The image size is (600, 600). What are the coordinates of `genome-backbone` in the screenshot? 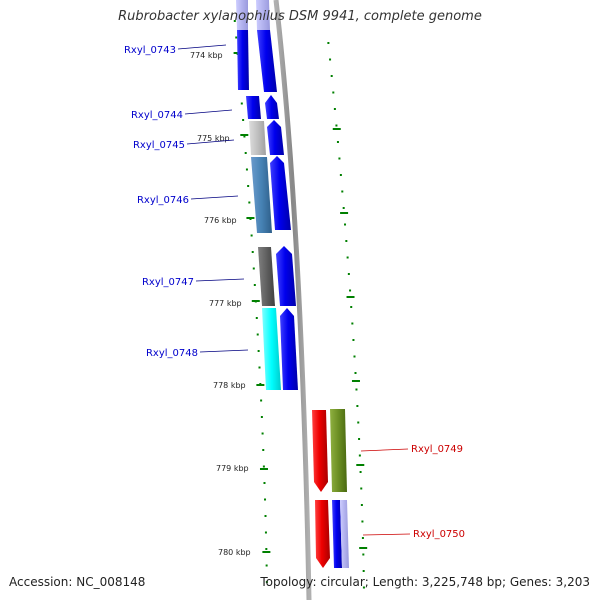 It's located at (292, 300).